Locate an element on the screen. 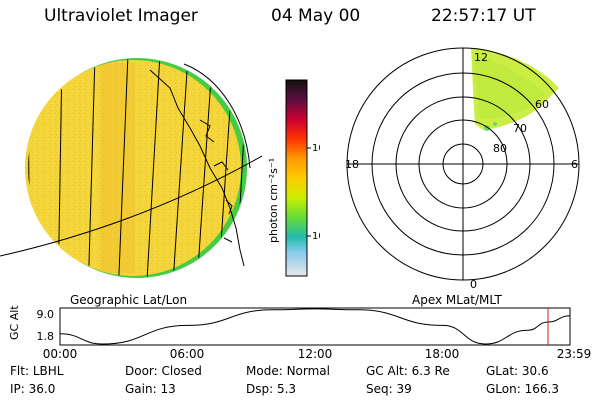 The width and height of the screenshot is (600, 400). instrument-title: Ultraviolet Imager is located at coordinates (121, 16).